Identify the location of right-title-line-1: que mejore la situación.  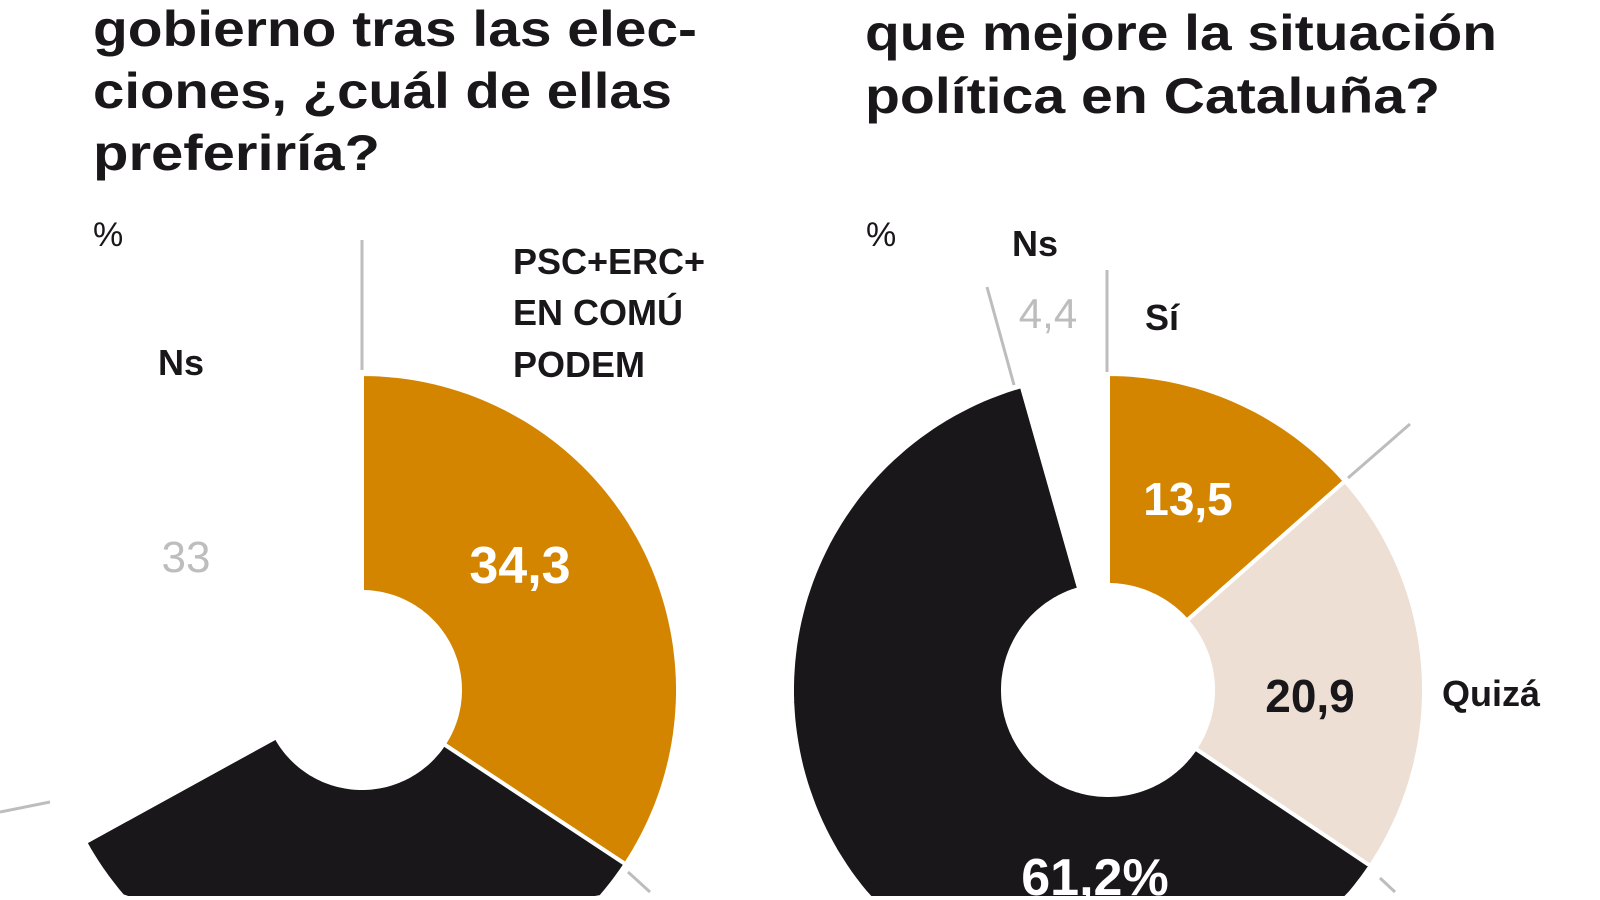
(1181, 33).